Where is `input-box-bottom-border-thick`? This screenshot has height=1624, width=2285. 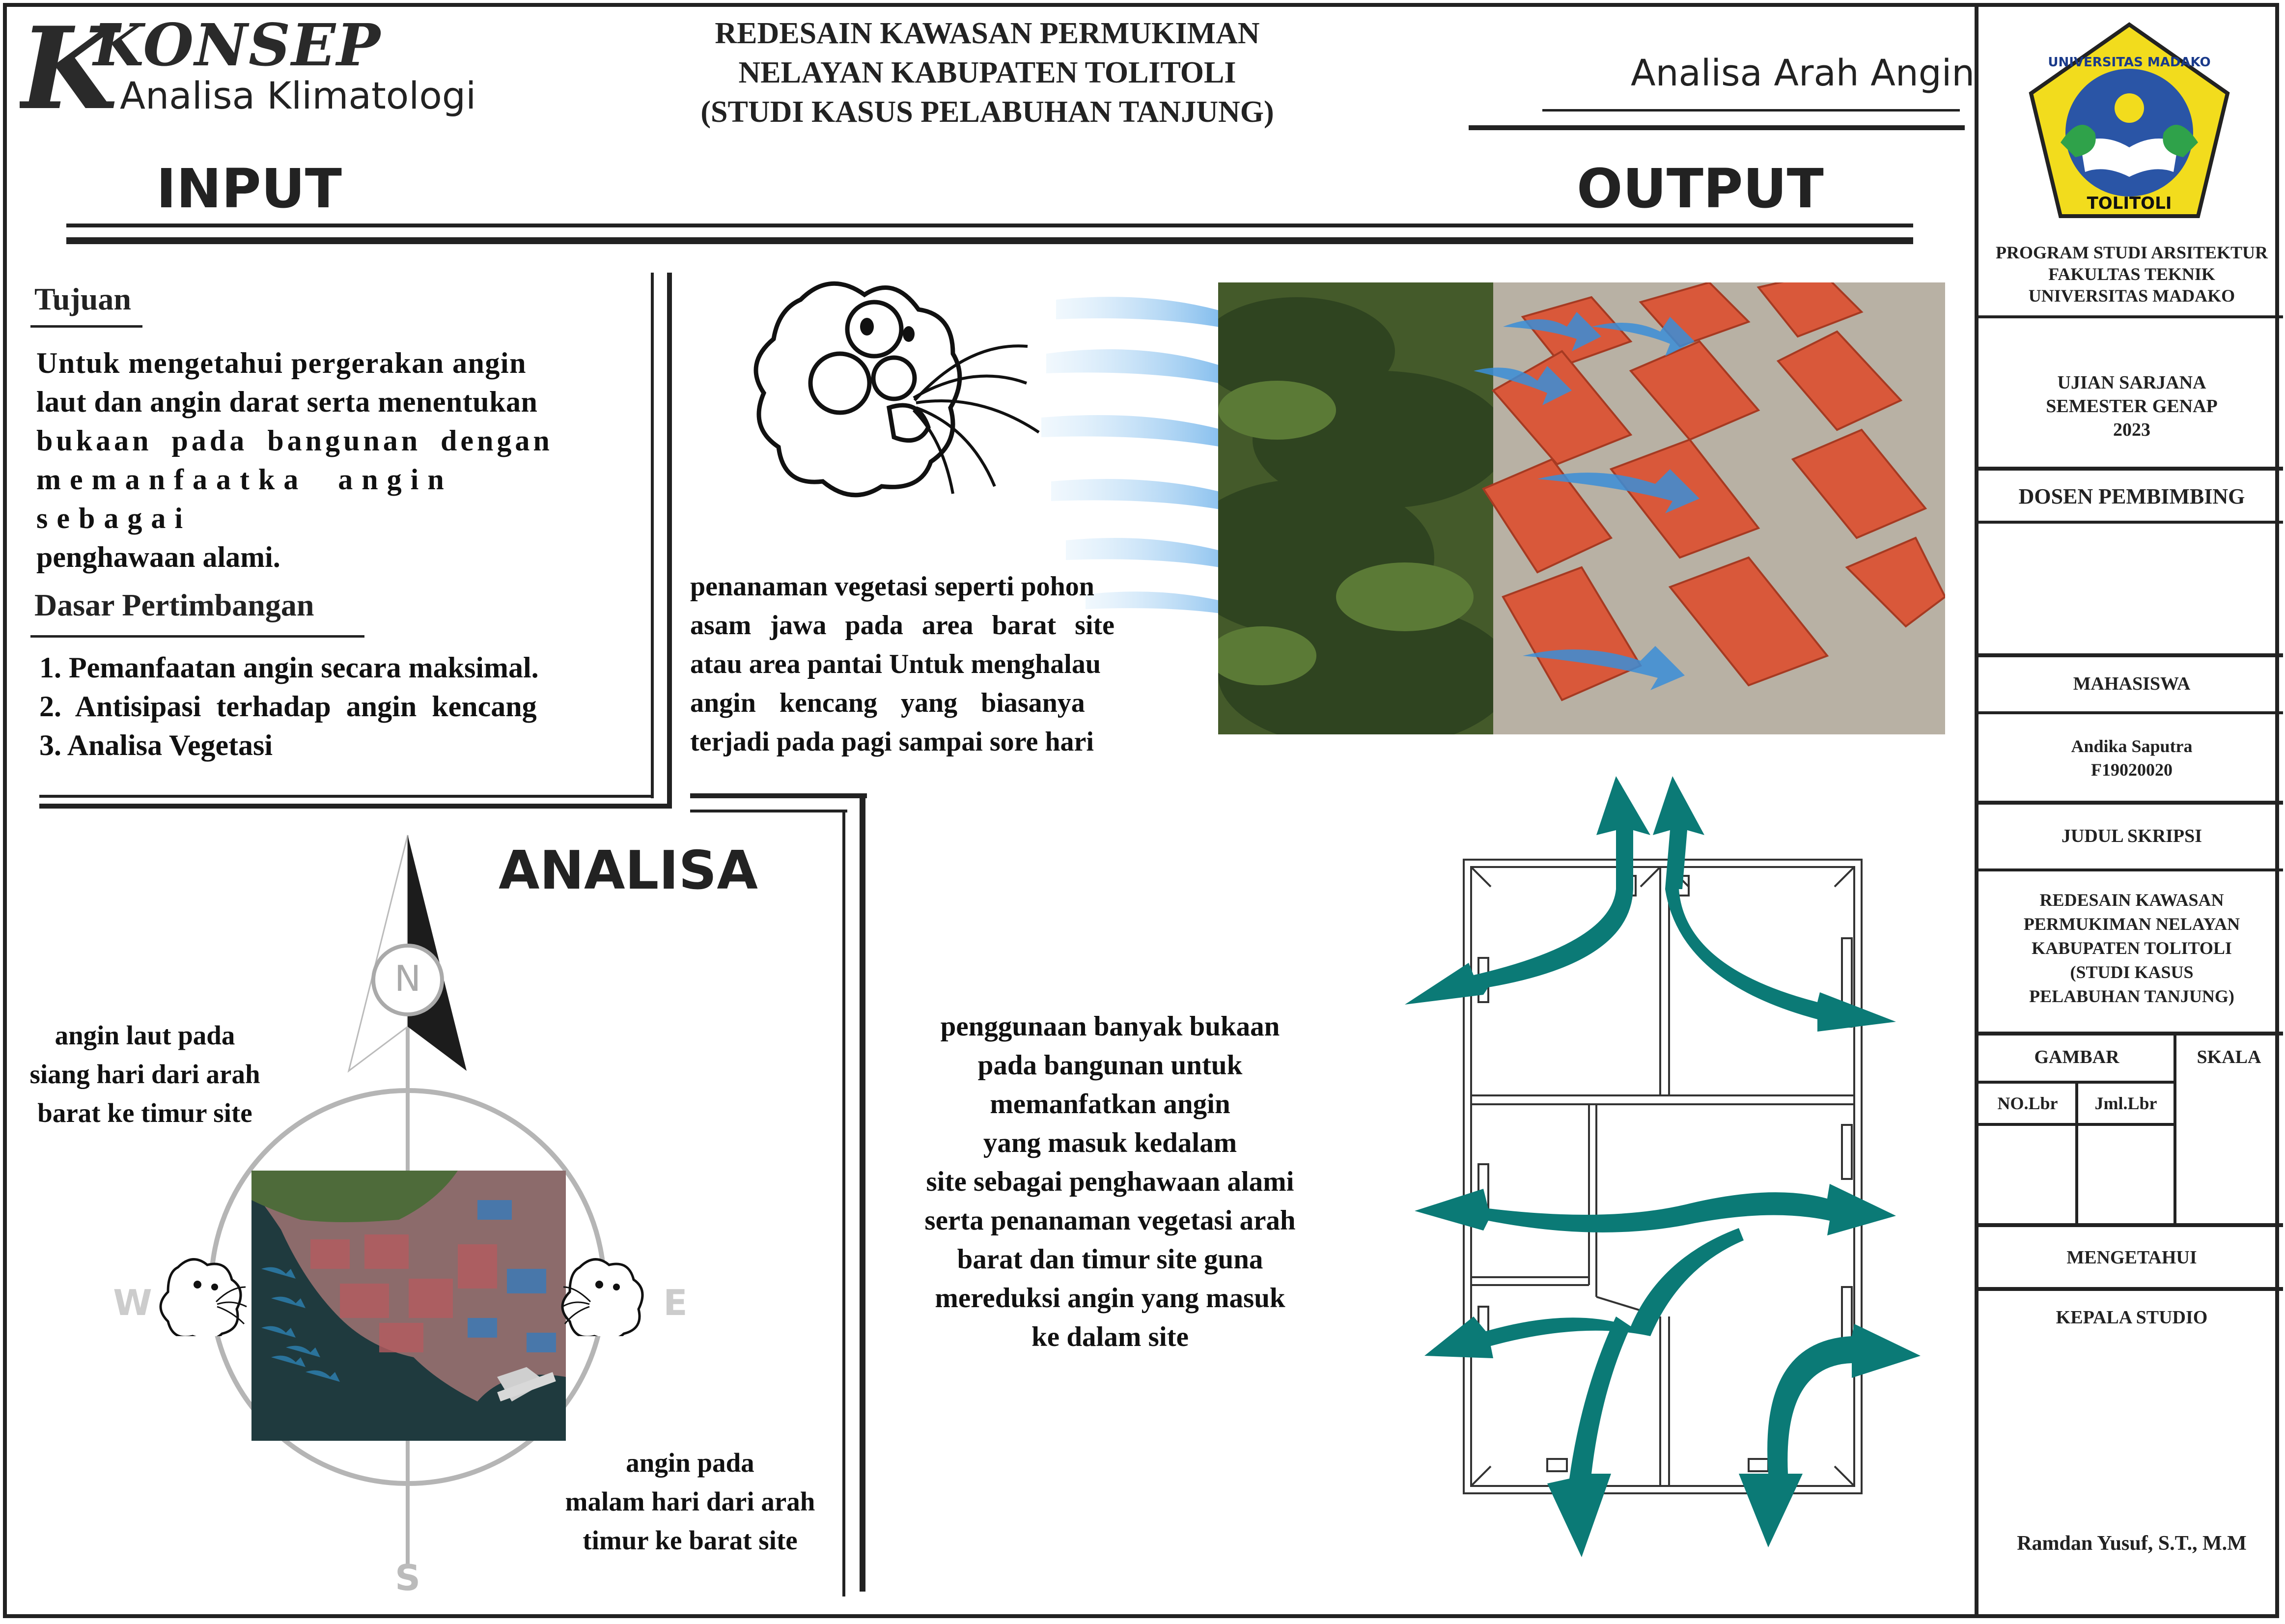
input-box-bottom-border-thick is located at coordinates (355, 806).